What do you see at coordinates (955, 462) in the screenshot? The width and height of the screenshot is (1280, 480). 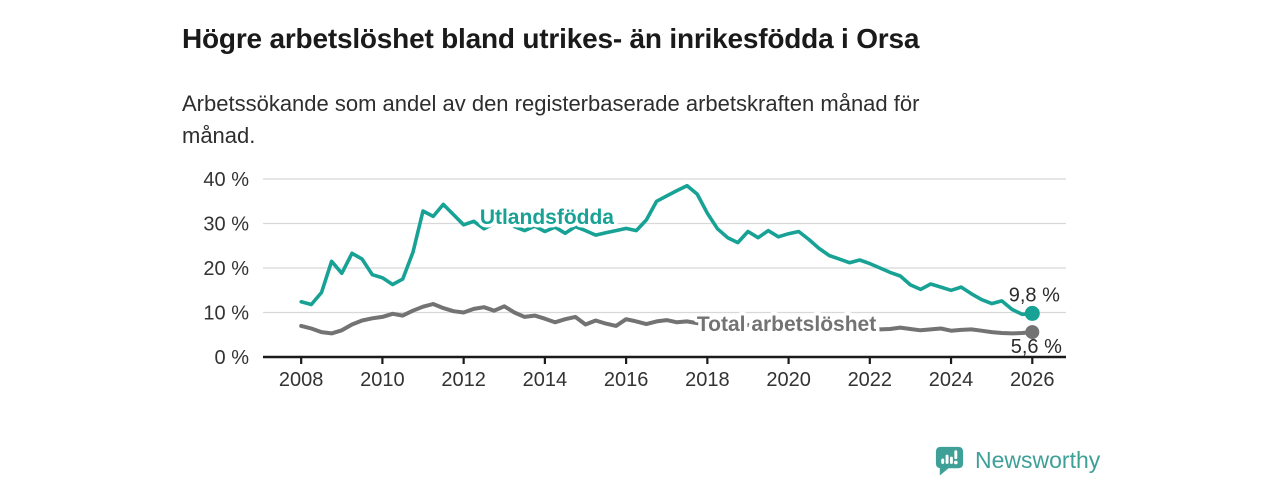 I see `logo-exclamation-dot` at bounding box center [955, 462].